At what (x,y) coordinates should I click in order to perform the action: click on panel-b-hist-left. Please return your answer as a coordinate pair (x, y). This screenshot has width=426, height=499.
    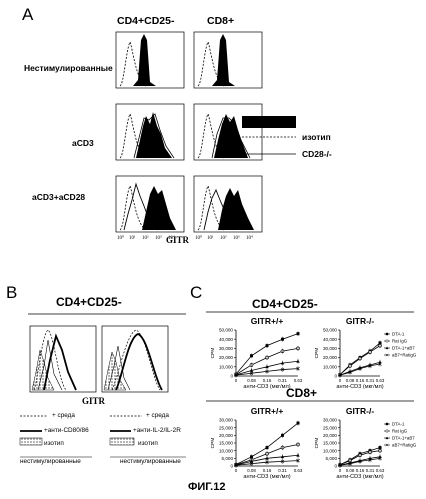
    Looking at the image, I should click on (63, 359).